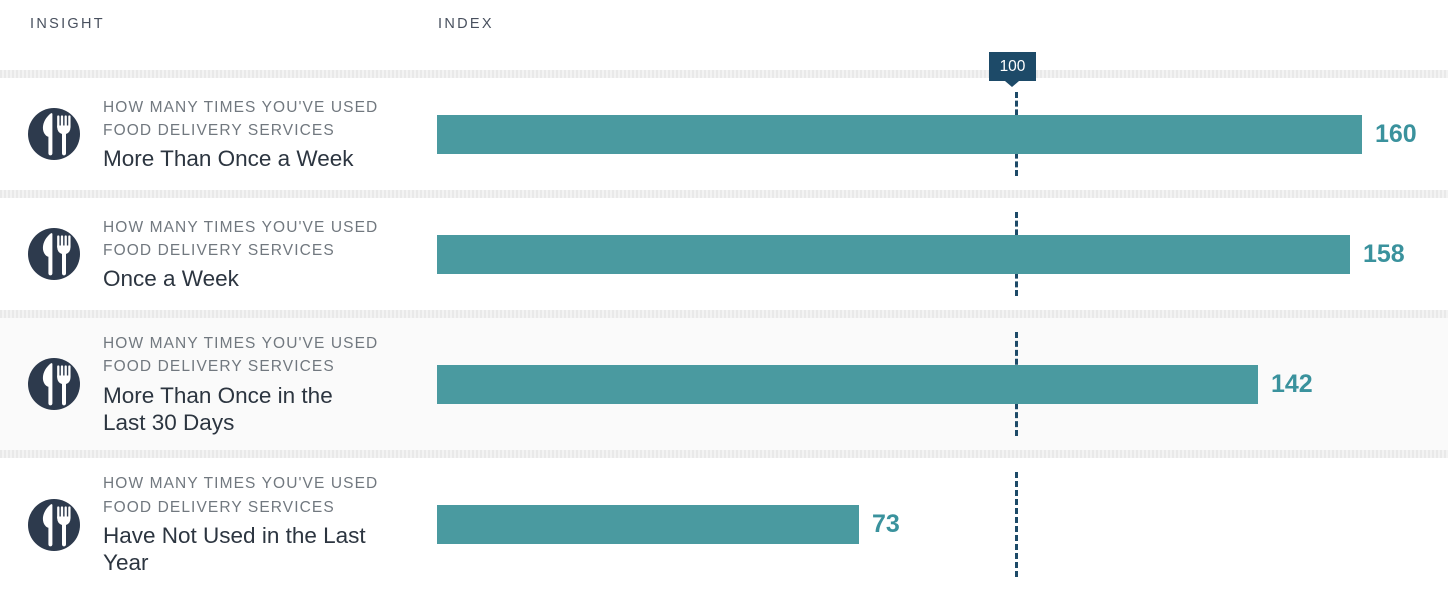  I want to click on bar-area: 160, so click(942, 134).